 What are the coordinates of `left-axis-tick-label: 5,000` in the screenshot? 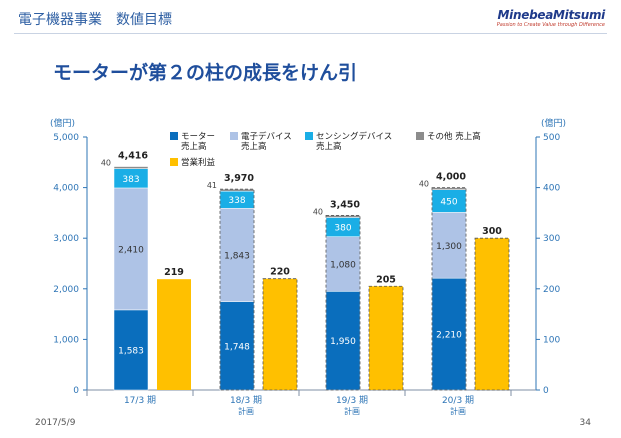 It's located at (66, 138).